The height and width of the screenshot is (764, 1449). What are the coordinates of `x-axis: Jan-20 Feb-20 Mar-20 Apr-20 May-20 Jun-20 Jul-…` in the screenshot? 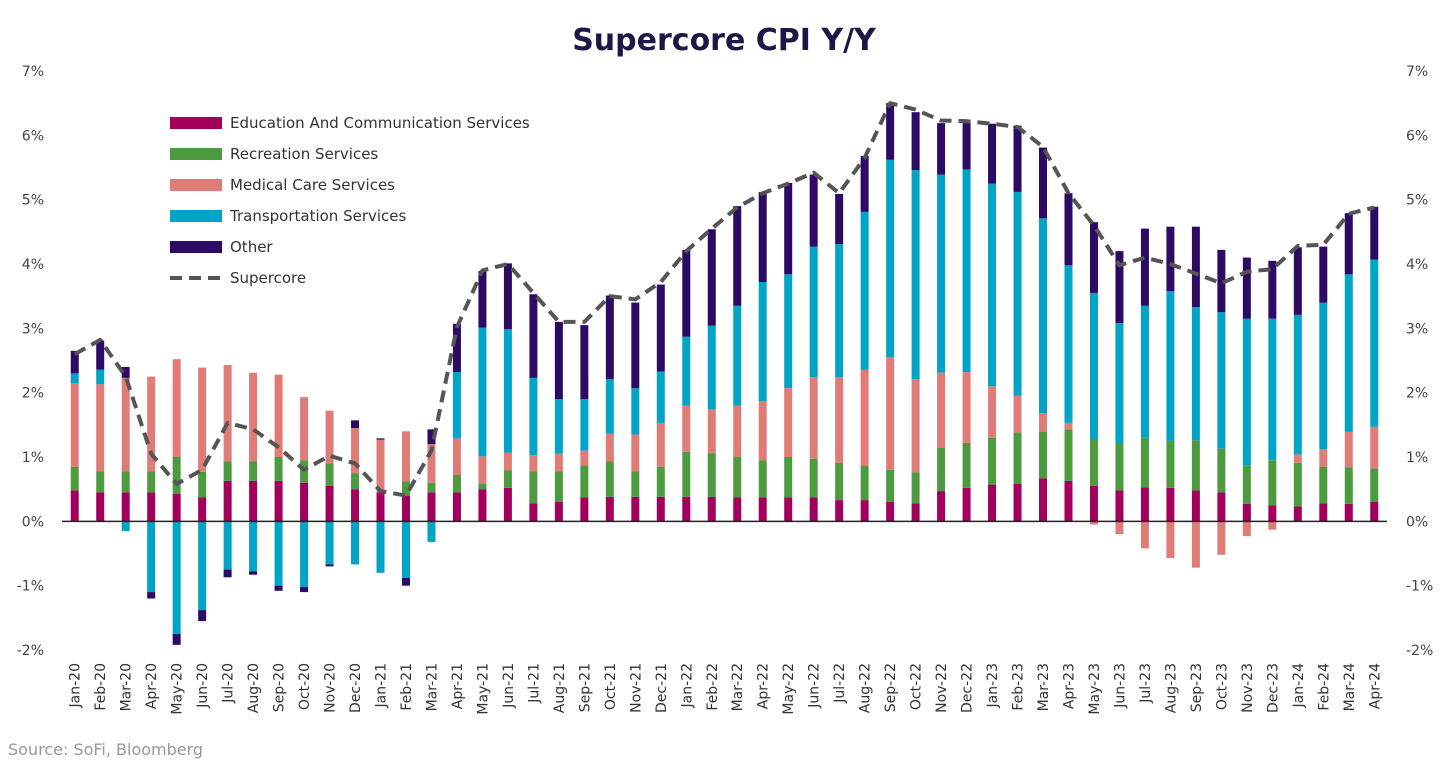 It's located at (726, 689).